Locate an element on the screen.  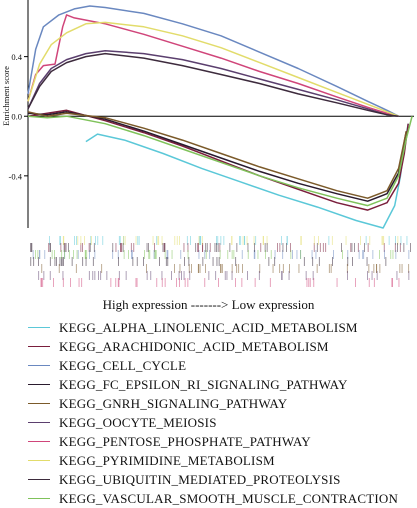
legend-item: KEGG_PYRIMIDINE_METABOLISM is located at coordinates (220, 460).